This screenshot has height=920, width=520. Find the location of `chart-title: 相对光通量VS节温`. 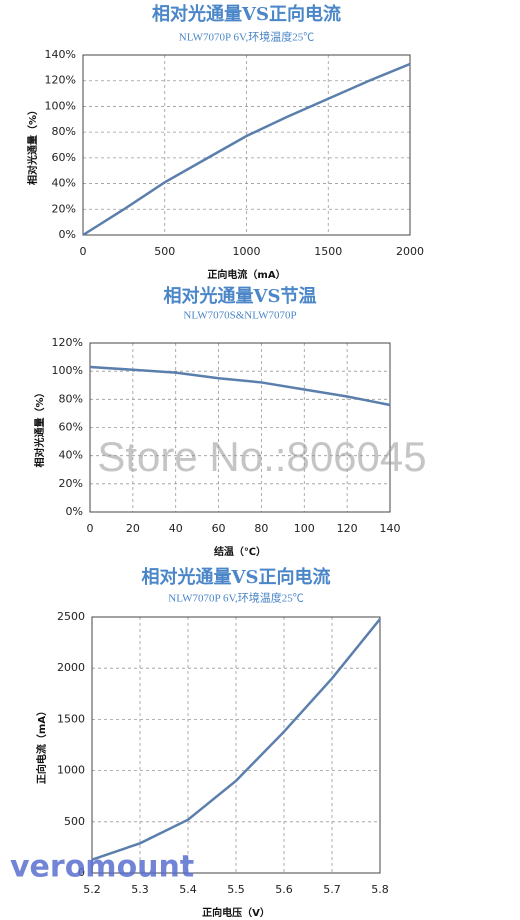

chart-title: 相对光通量VS节温 is located at coordinates (240, 296).